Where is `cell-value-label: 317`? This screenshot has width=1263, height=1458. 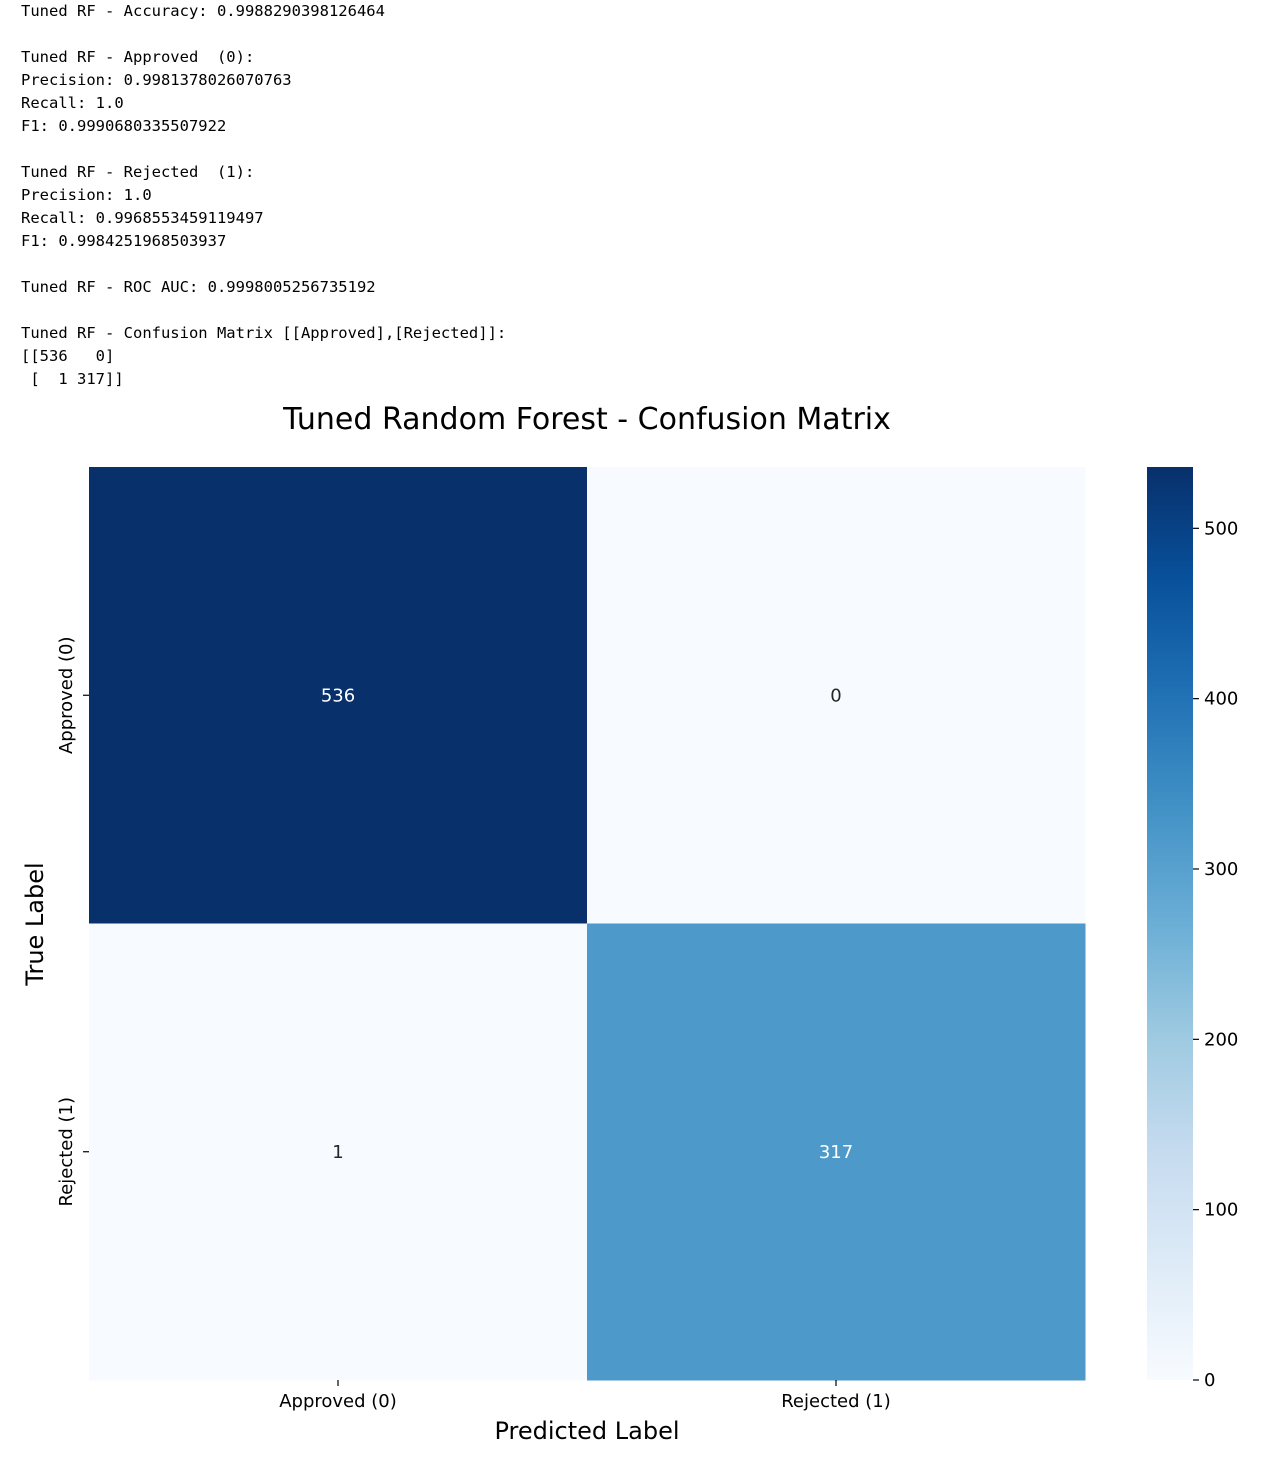
cell-value-label: 317 is located at coordinates (836, 1152).